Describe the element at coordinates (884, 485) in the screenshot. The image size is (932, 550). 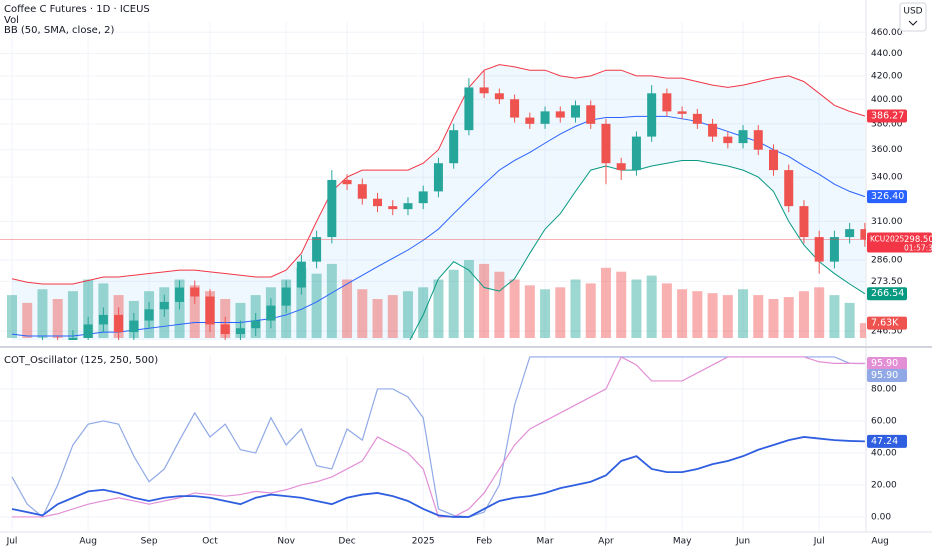
I see `y-tick-label: 20.00` at that location.